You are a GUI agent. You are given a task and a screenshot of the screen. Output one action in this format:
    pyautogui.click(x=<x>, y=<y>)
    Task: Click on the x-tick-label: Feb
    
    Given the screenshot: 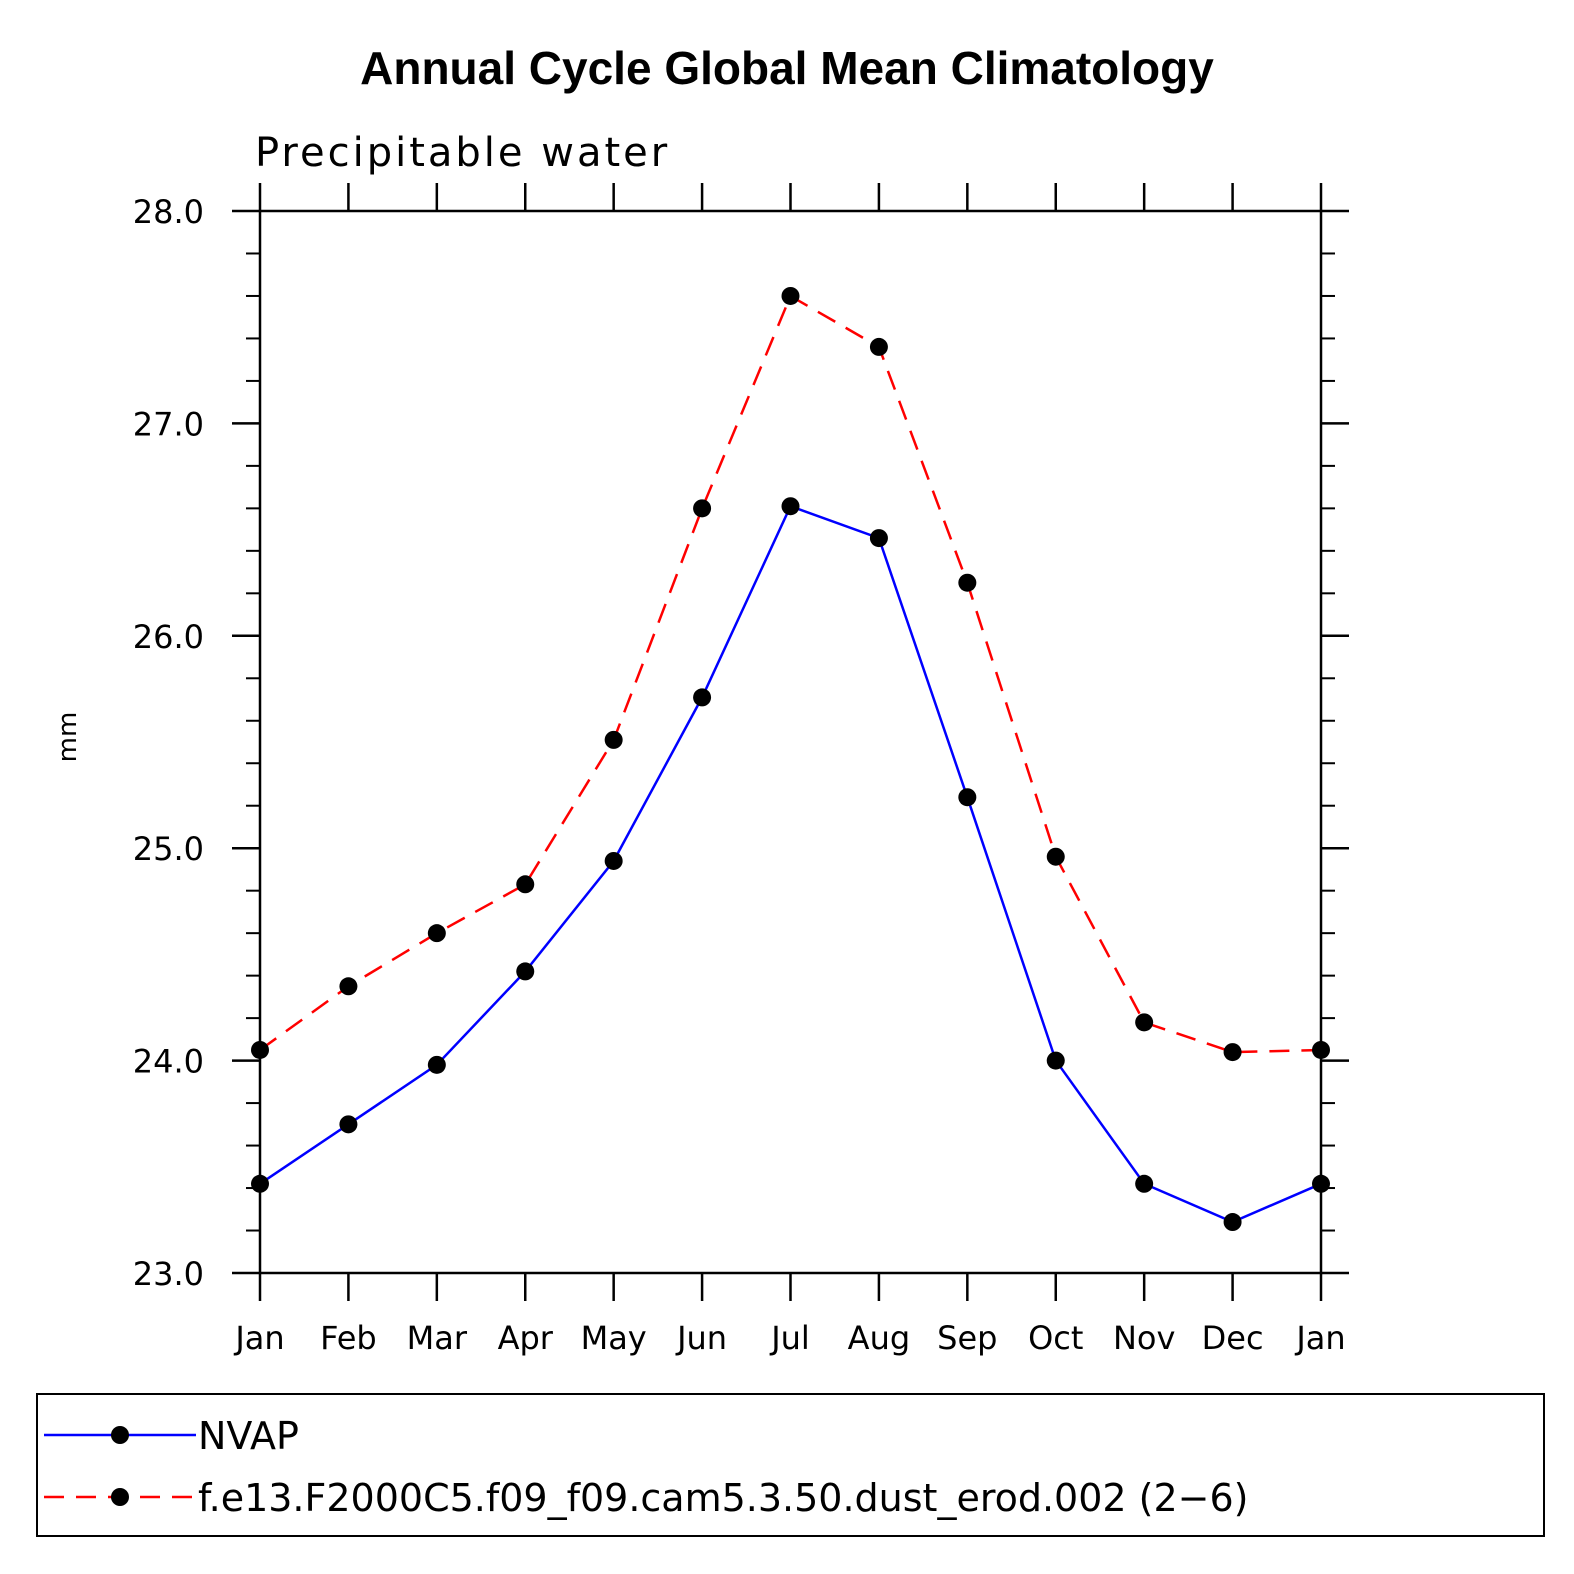 What is the action you would take?
    pyautogui.click(x=348, y=1338)
    